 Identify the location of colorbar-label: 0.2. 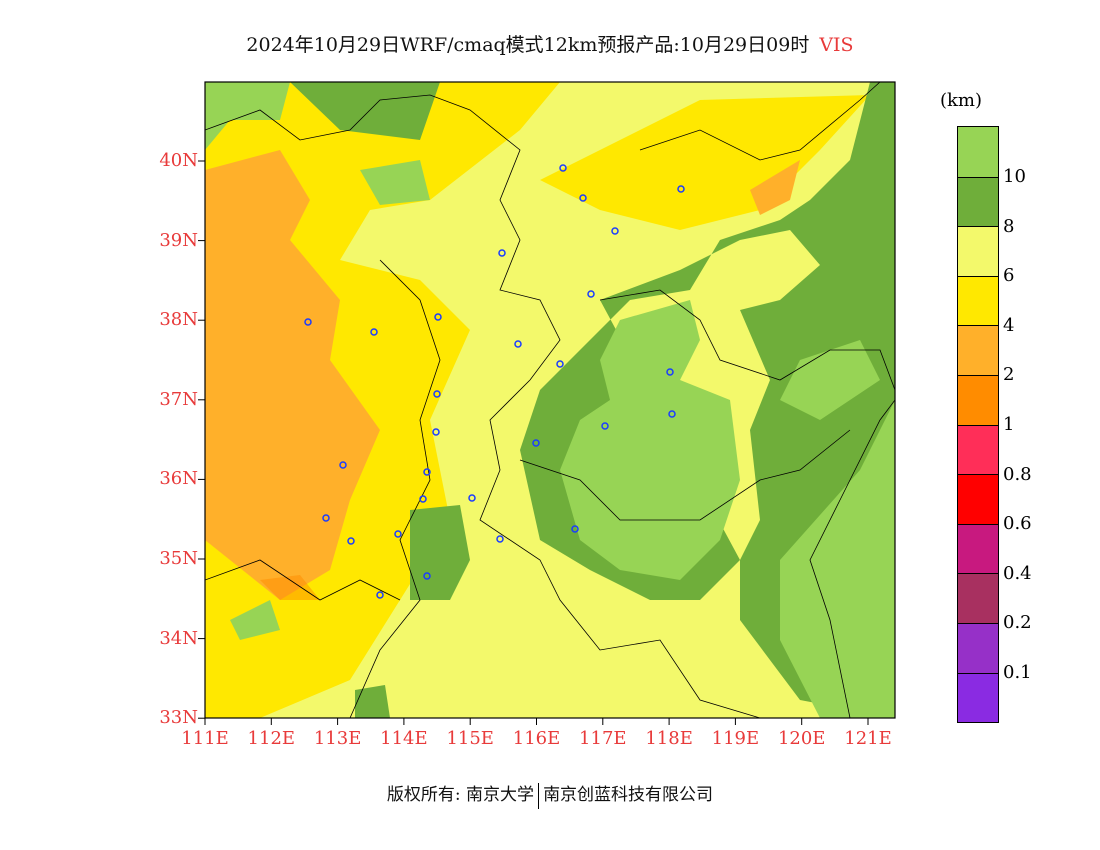
(1017, 623).